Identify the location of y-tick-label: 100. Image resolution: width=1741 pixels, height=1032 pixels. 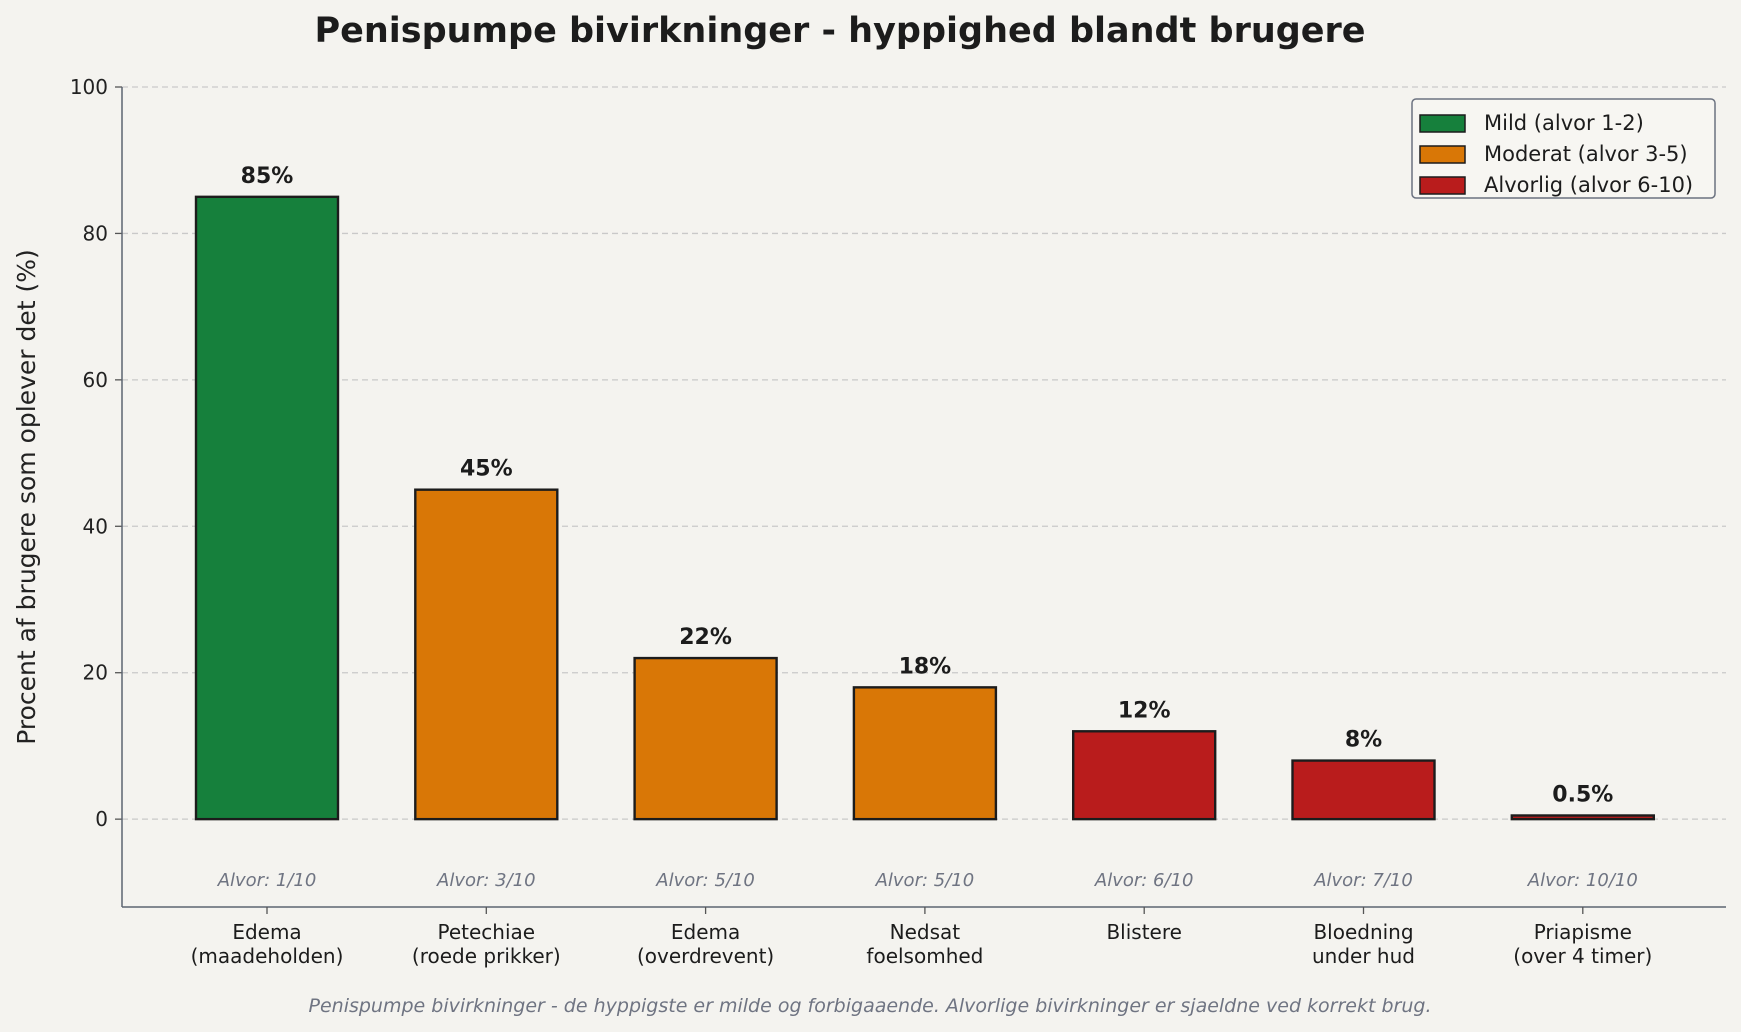
(89, 87).